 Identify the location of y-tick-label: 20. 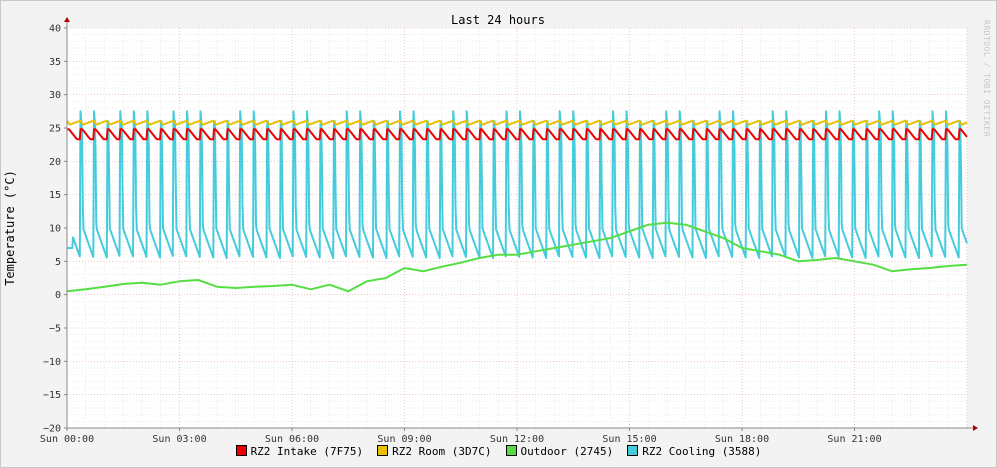
(55, 162).